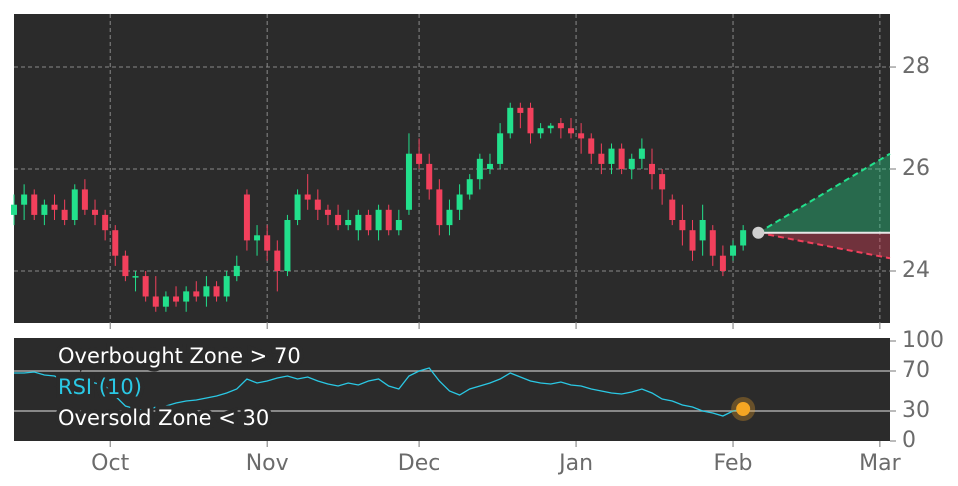  Describe the element at coordinates (733, 463) in the screenshot. I see `x-tick-label: Feb` at that location.